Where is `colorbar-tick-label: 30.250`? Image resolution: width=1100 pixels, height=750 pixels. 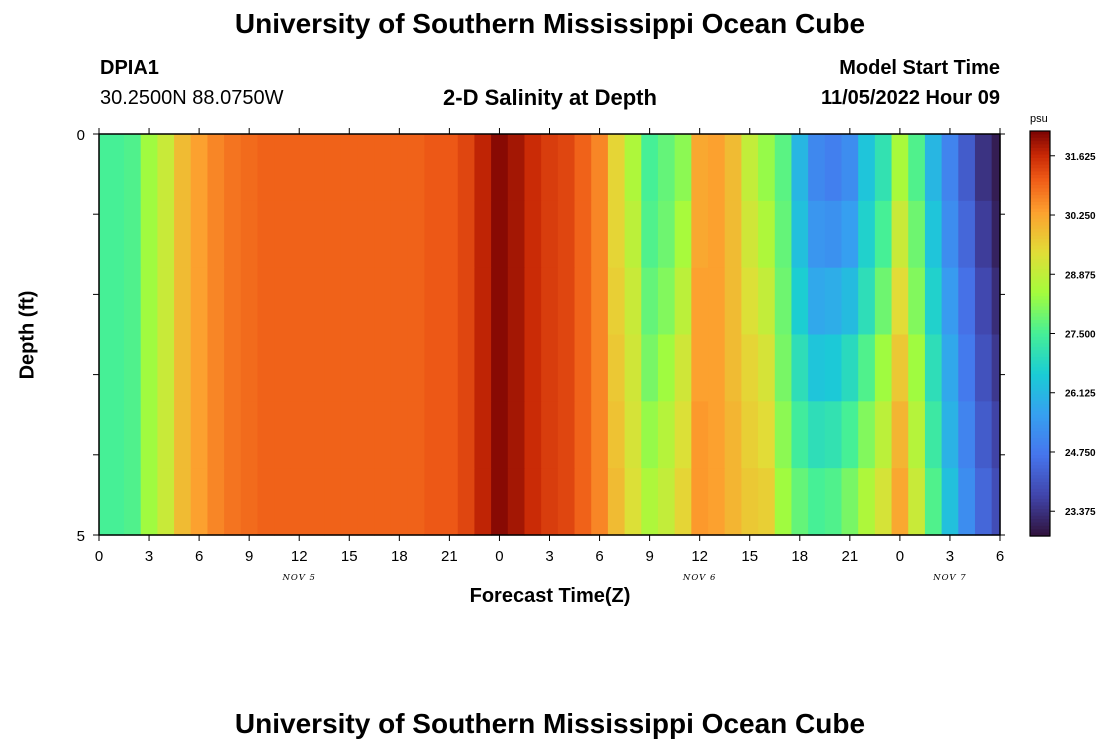 colorbar-tick-label: 30.250 is located at coordinates (1080, 216).